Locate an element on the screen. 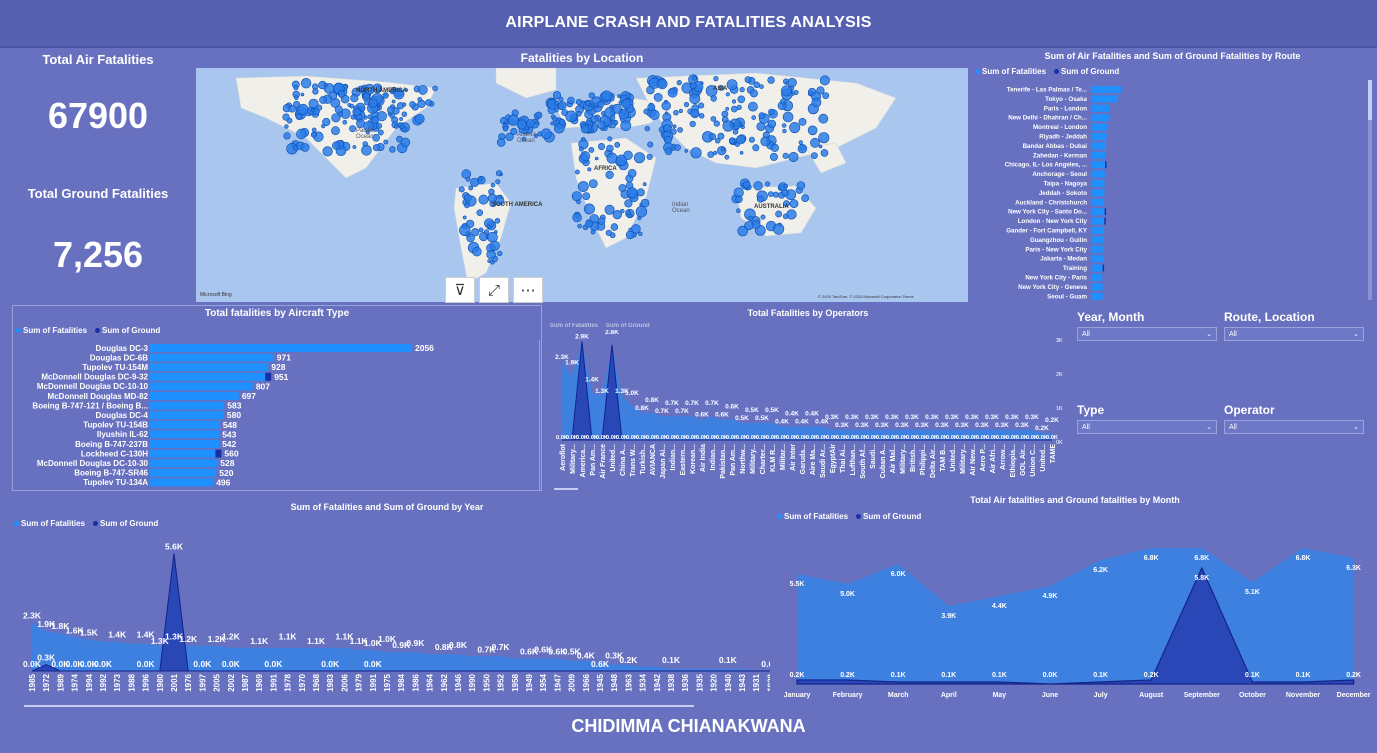 The height and width of the screenshot is (753, 1377). year-value-label: 0.8K is located at coordinates (444, 647).